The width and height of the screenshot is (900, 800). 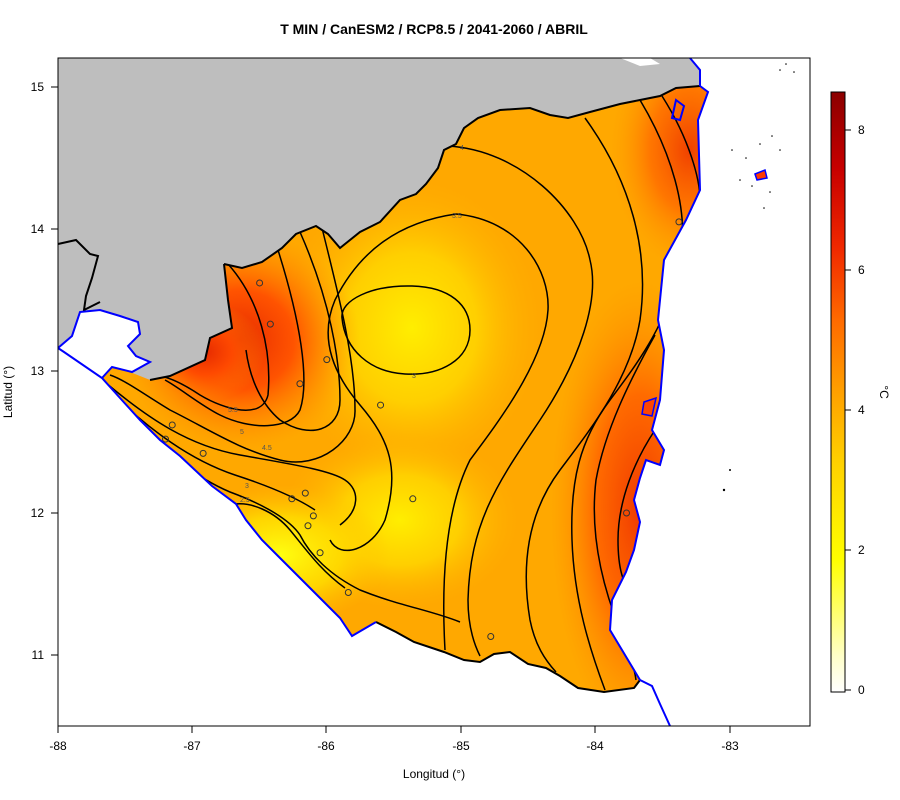 I want to click on x-tick-label: -83, so click(x=730, y=746).